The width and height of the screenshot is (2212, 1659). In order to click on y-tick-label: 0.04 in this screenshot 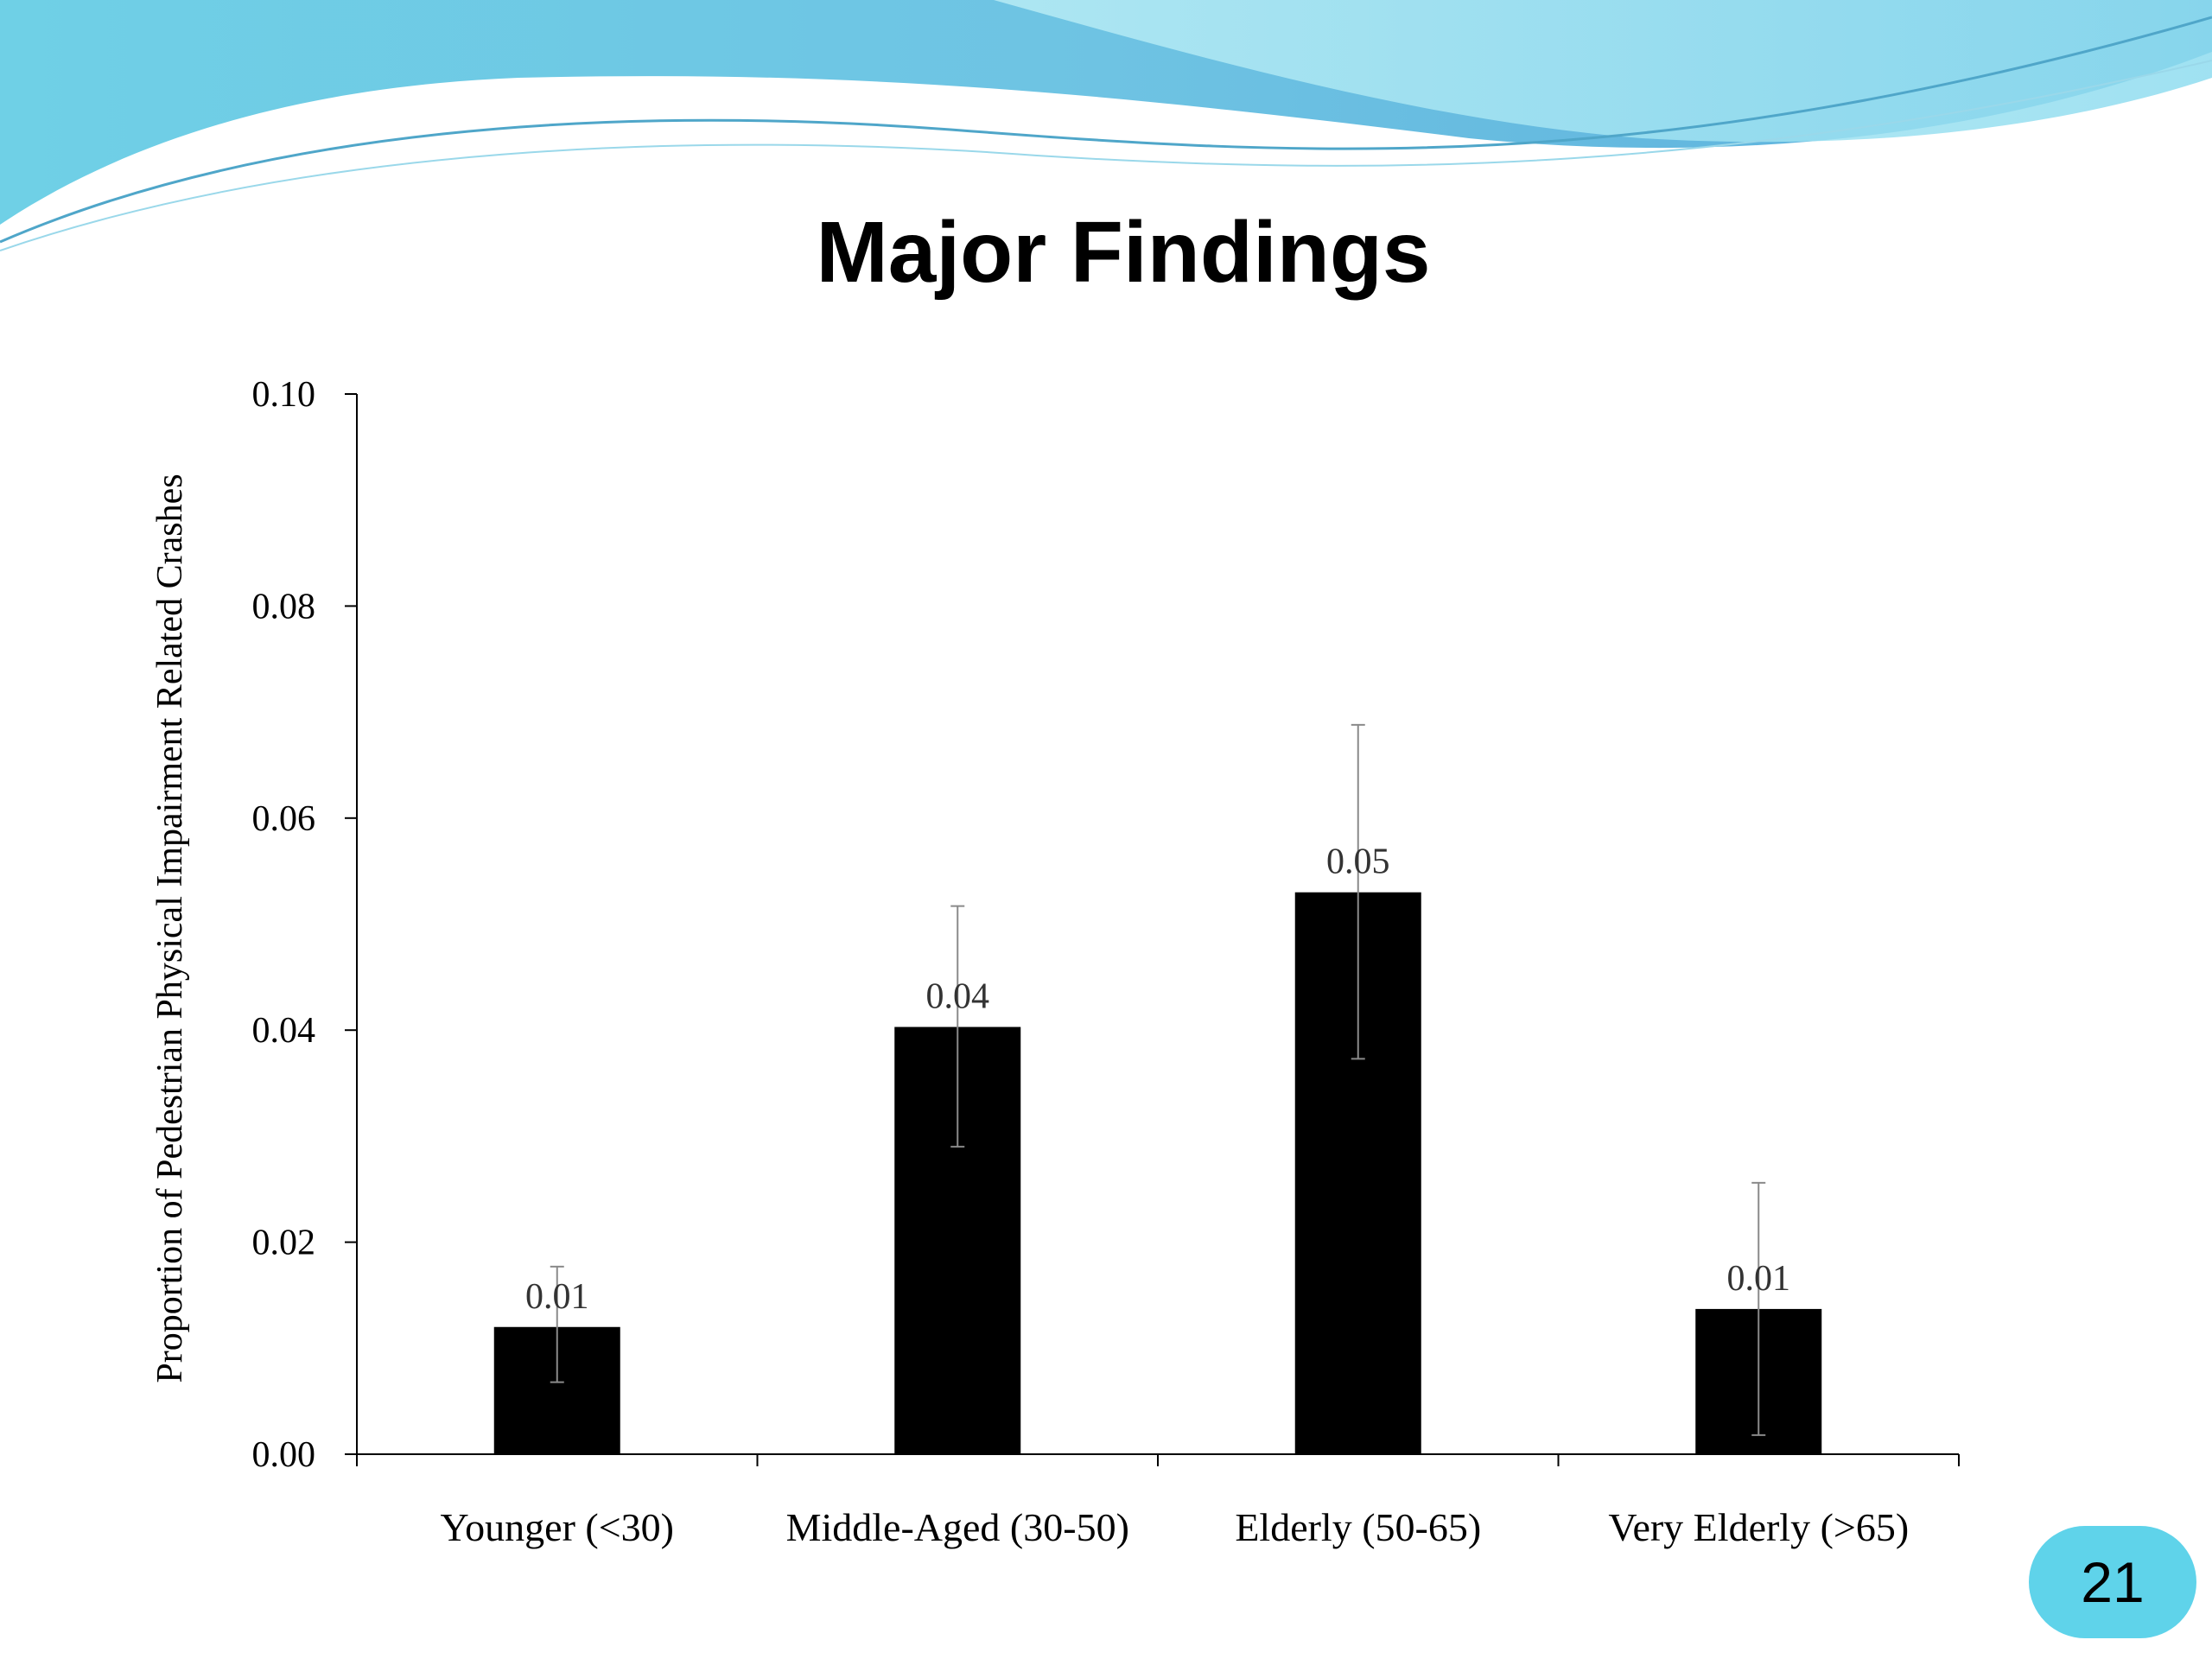, I will do `click(284, 1031)`.